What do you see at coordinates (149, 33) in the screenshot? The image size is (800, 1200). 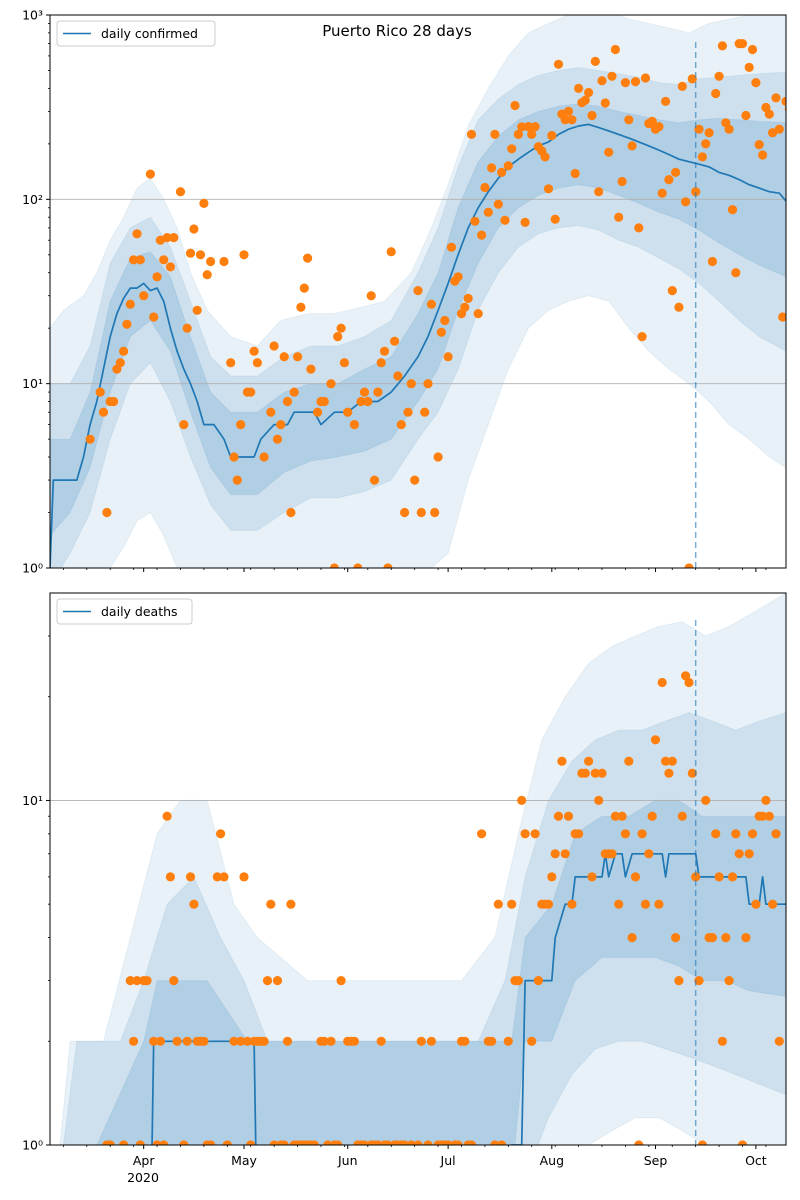 I see `legend-label: daily confirmed` at bounding box center [149, 33].